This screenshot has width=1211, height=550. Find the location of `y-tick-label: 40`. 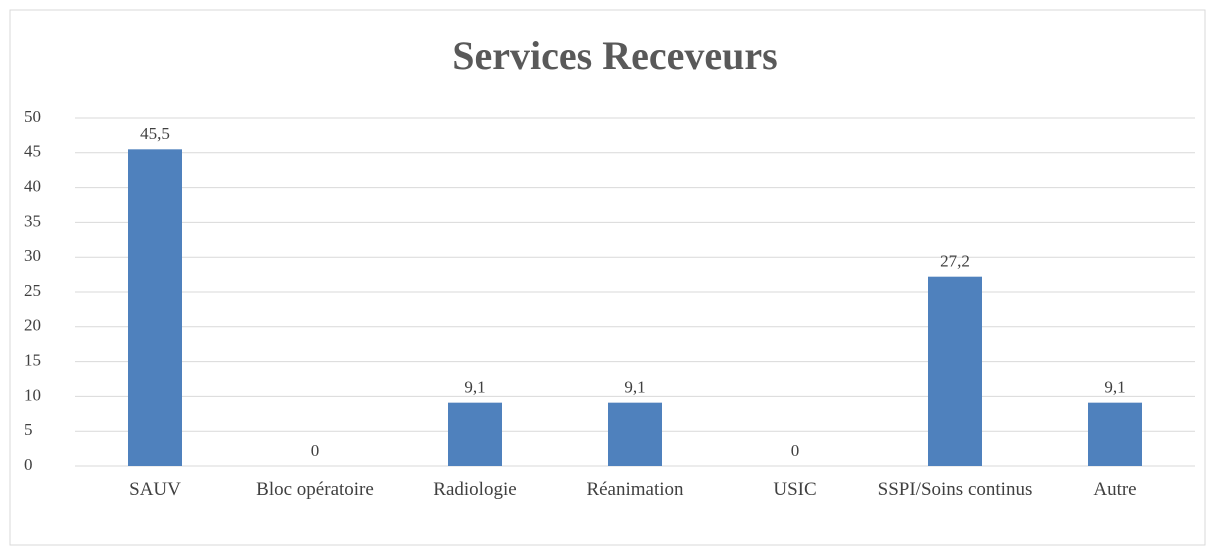

y-tick-label: 40 is located at coordinates (32, 186).